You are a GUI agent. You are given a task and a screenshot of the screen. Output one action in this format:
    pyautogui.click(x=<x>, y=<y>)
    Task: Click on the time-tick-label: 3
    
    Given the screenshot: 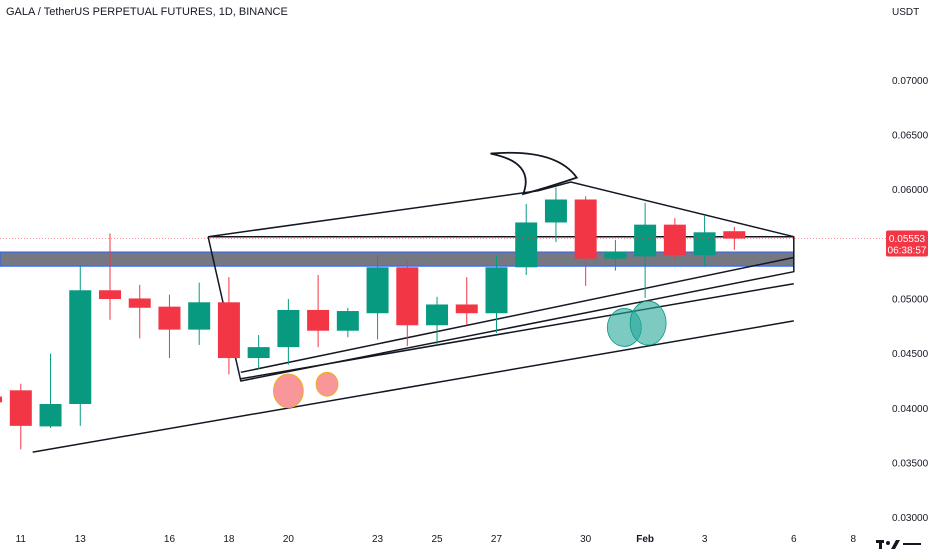 What is the action you would take?
    pyautogui.click(x=705, y=539)
    